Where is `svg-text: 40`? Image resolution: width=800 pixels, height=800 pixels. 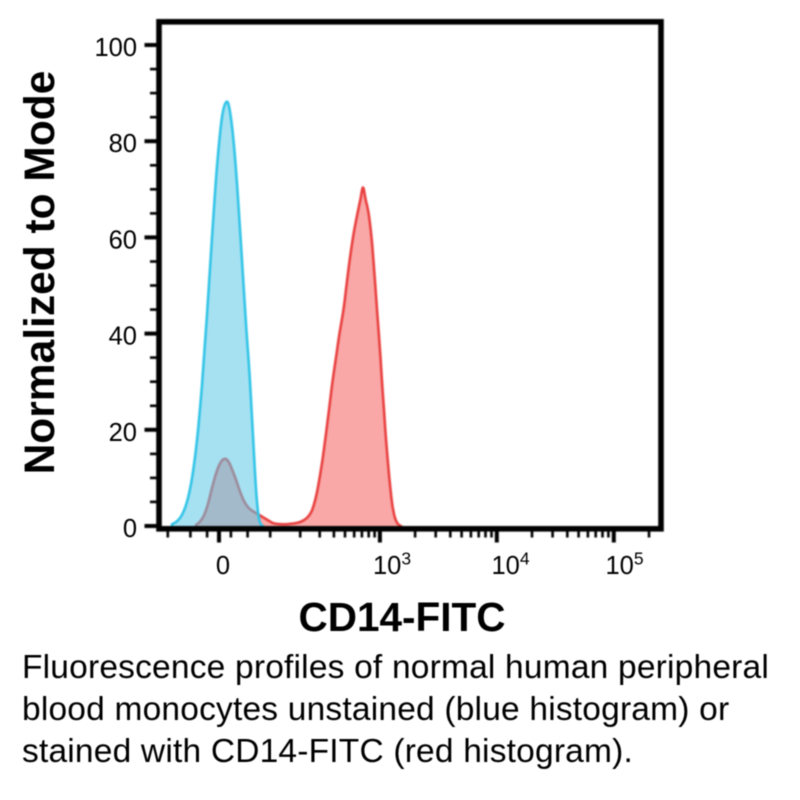 svg-text: 40 is located at coordinates (123, 337).